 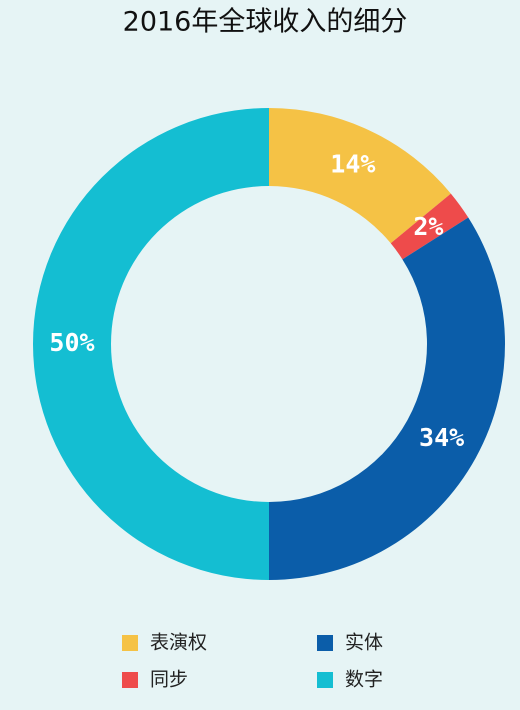 What do you see at coordinates (364, 680) in the screenshot?
I see `legend-label: 数字` at bounding box center [364, 680].